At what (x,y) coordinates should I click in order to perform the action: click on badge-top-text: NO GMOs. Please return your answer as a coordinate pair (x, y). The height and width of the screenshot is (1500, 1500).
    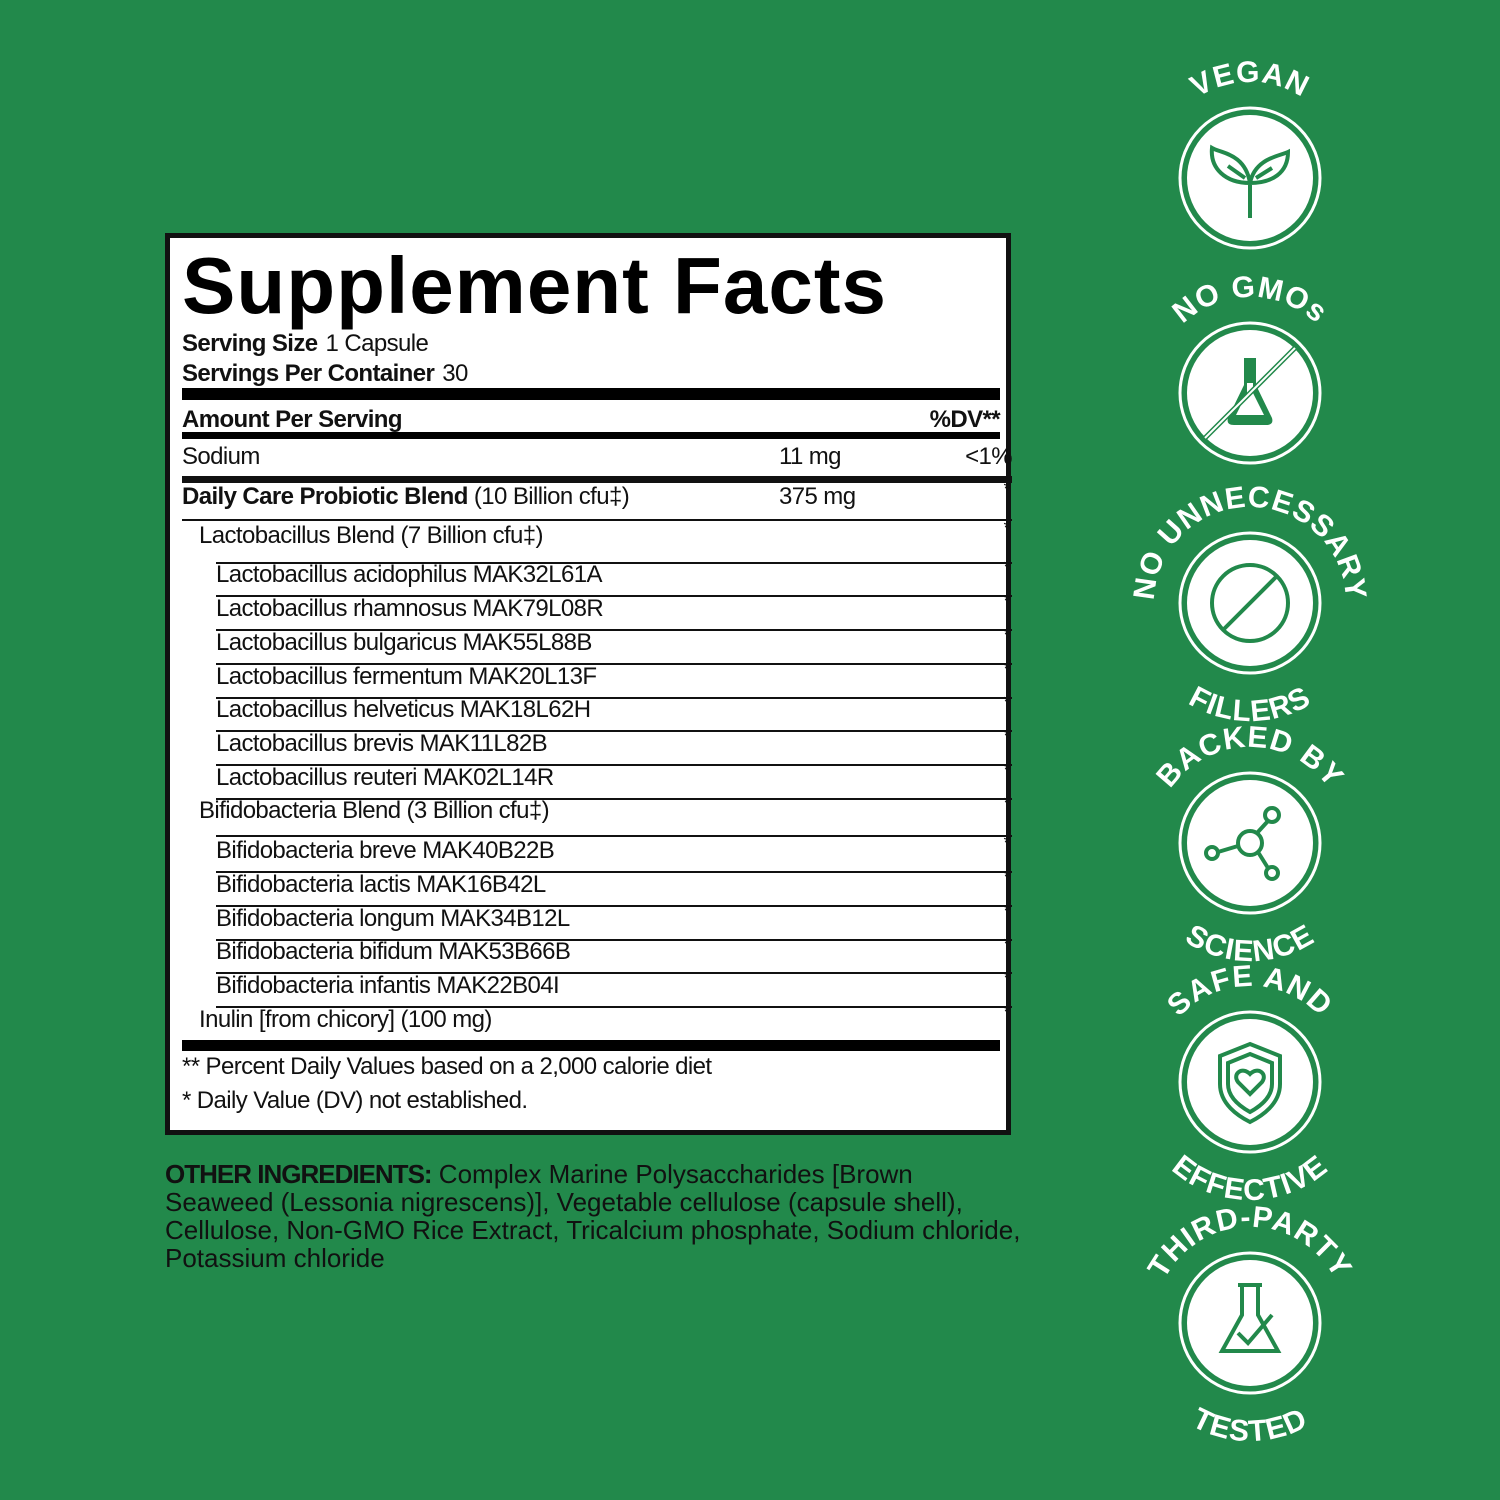
    Looking at the image, I should click on (1249, 299).